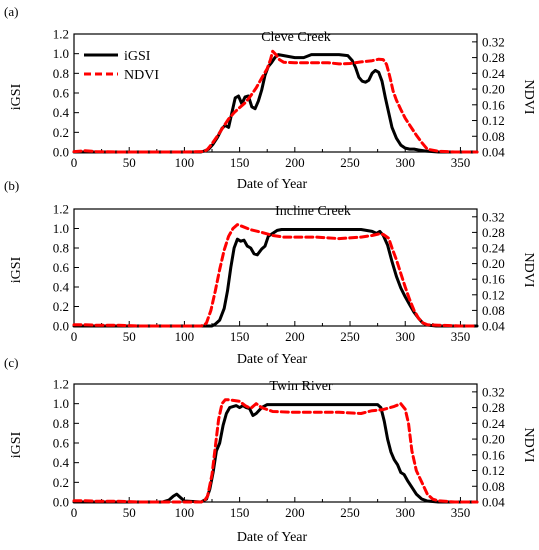  Describe the element at coordinates (11, 11) in the screenshot. I see `panel-label: (a)` at that location.